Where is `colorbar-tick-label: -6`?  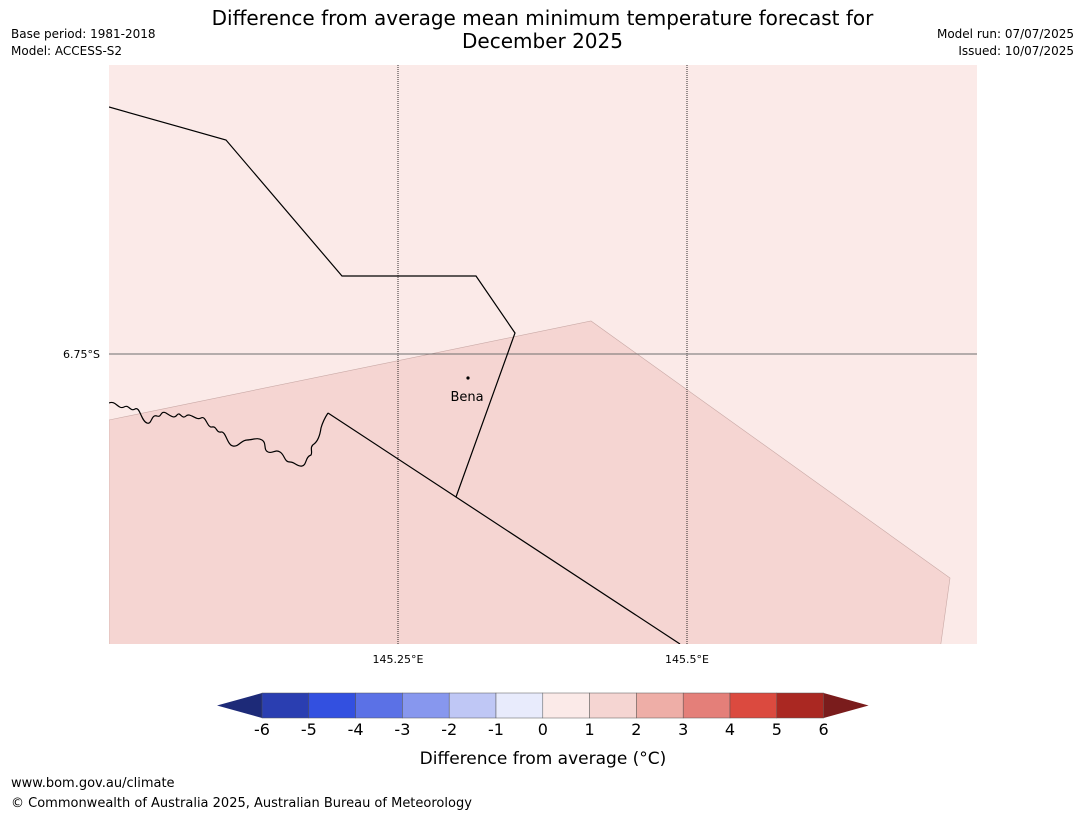 colorbar-tick-label: -6 is located at coordinates (262, 729).